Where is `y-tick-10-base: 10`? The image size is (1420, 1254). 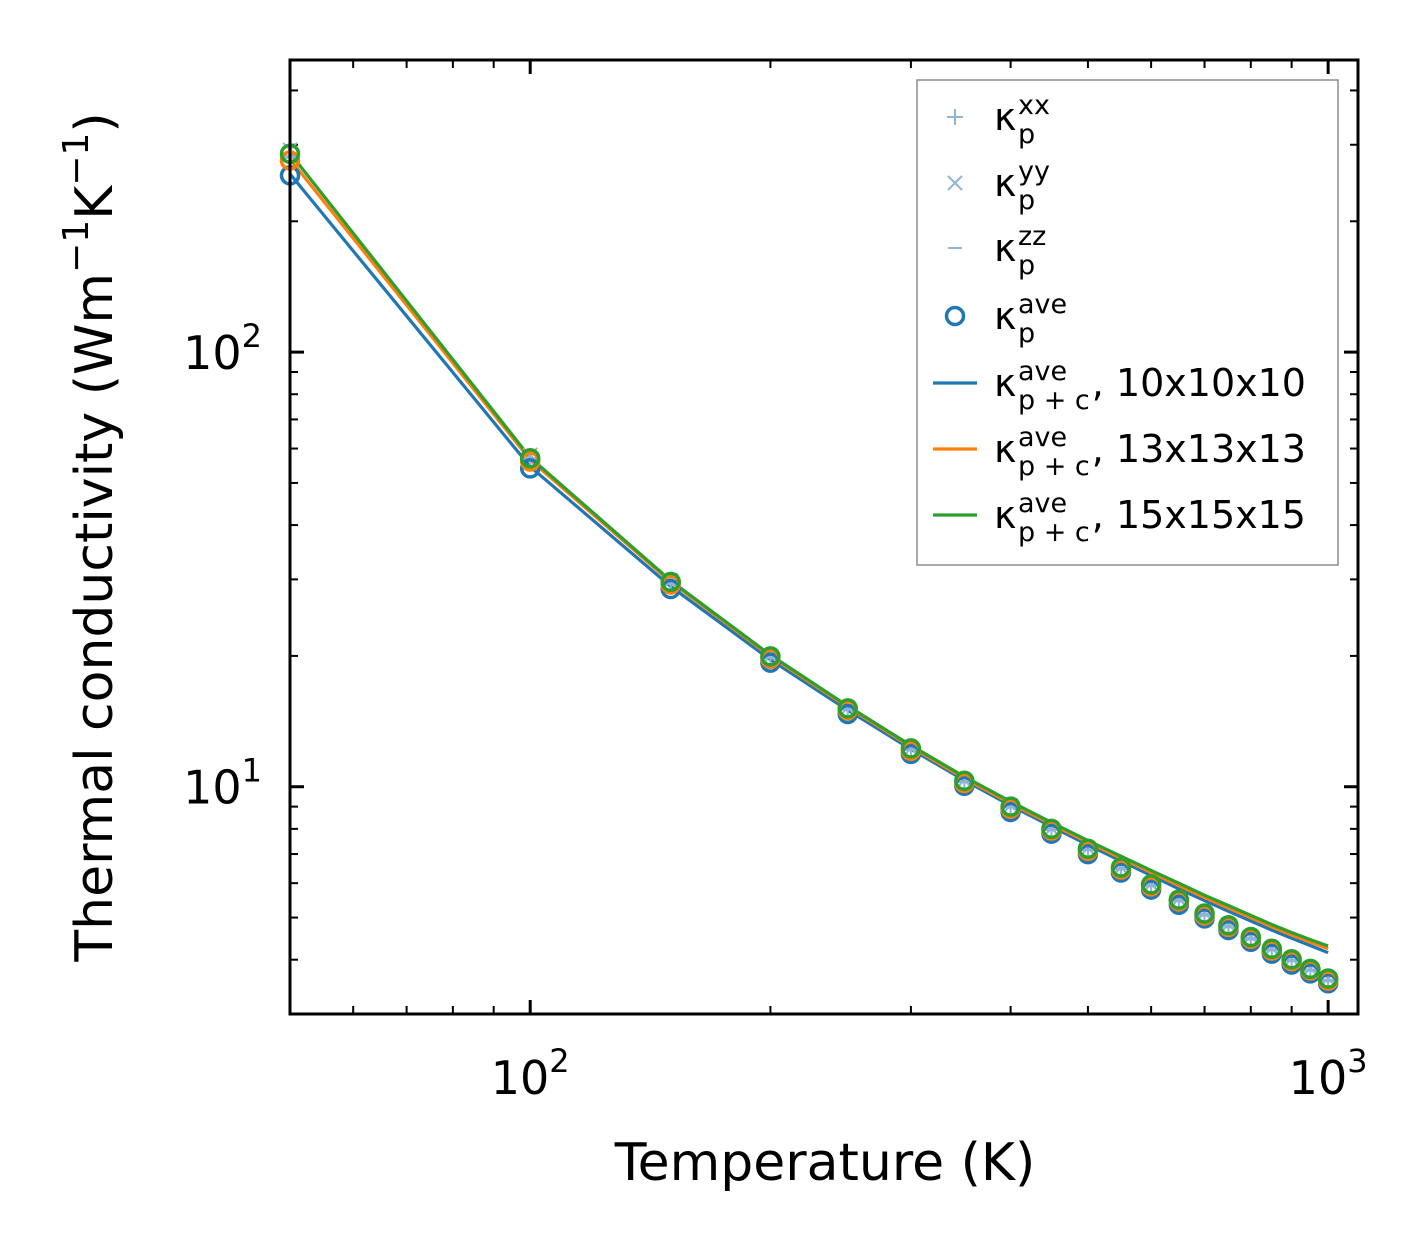
y-tick-10-base: 10 is located at coordinates (212, 788).